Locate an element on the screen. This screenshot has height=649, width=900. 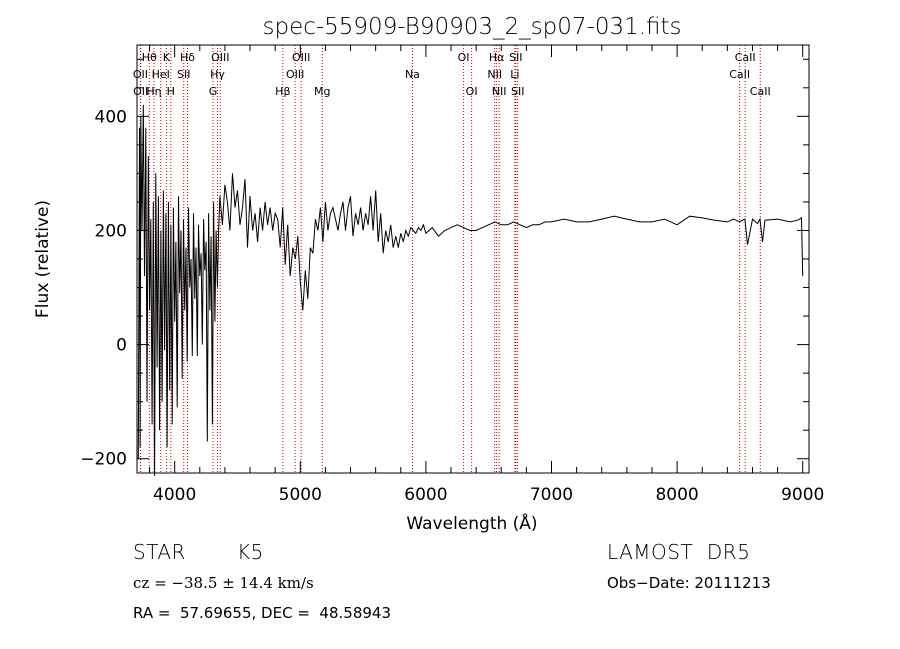
line-label-27: CaII is located at coordinates (760, 91).